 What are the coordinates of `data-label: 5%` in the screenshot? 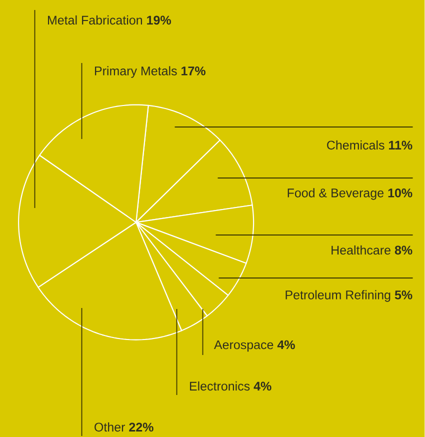 It's located at (403, 295).